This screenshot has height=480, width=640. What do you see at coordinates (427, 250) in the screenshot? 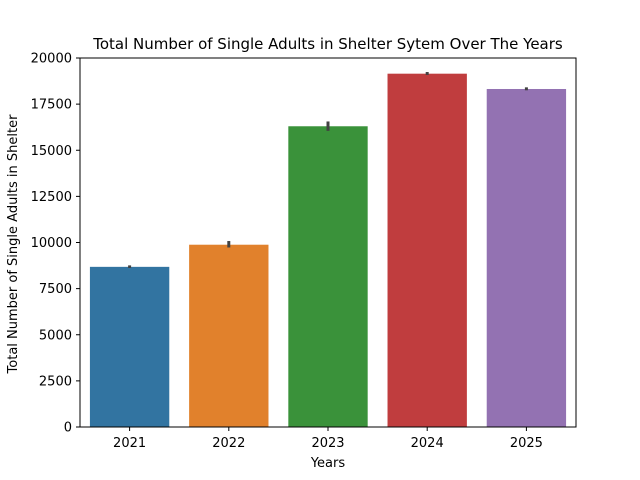
I see `bar-2024` at bounding box center [427, 250].